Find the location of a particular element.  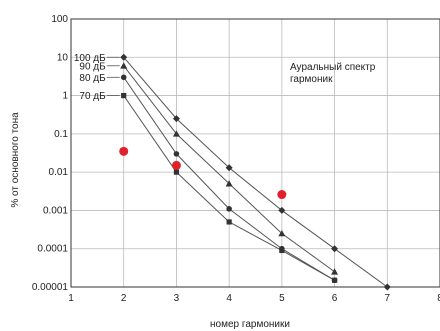

x-tick-label: 8 is located at coordinates (438, 298).